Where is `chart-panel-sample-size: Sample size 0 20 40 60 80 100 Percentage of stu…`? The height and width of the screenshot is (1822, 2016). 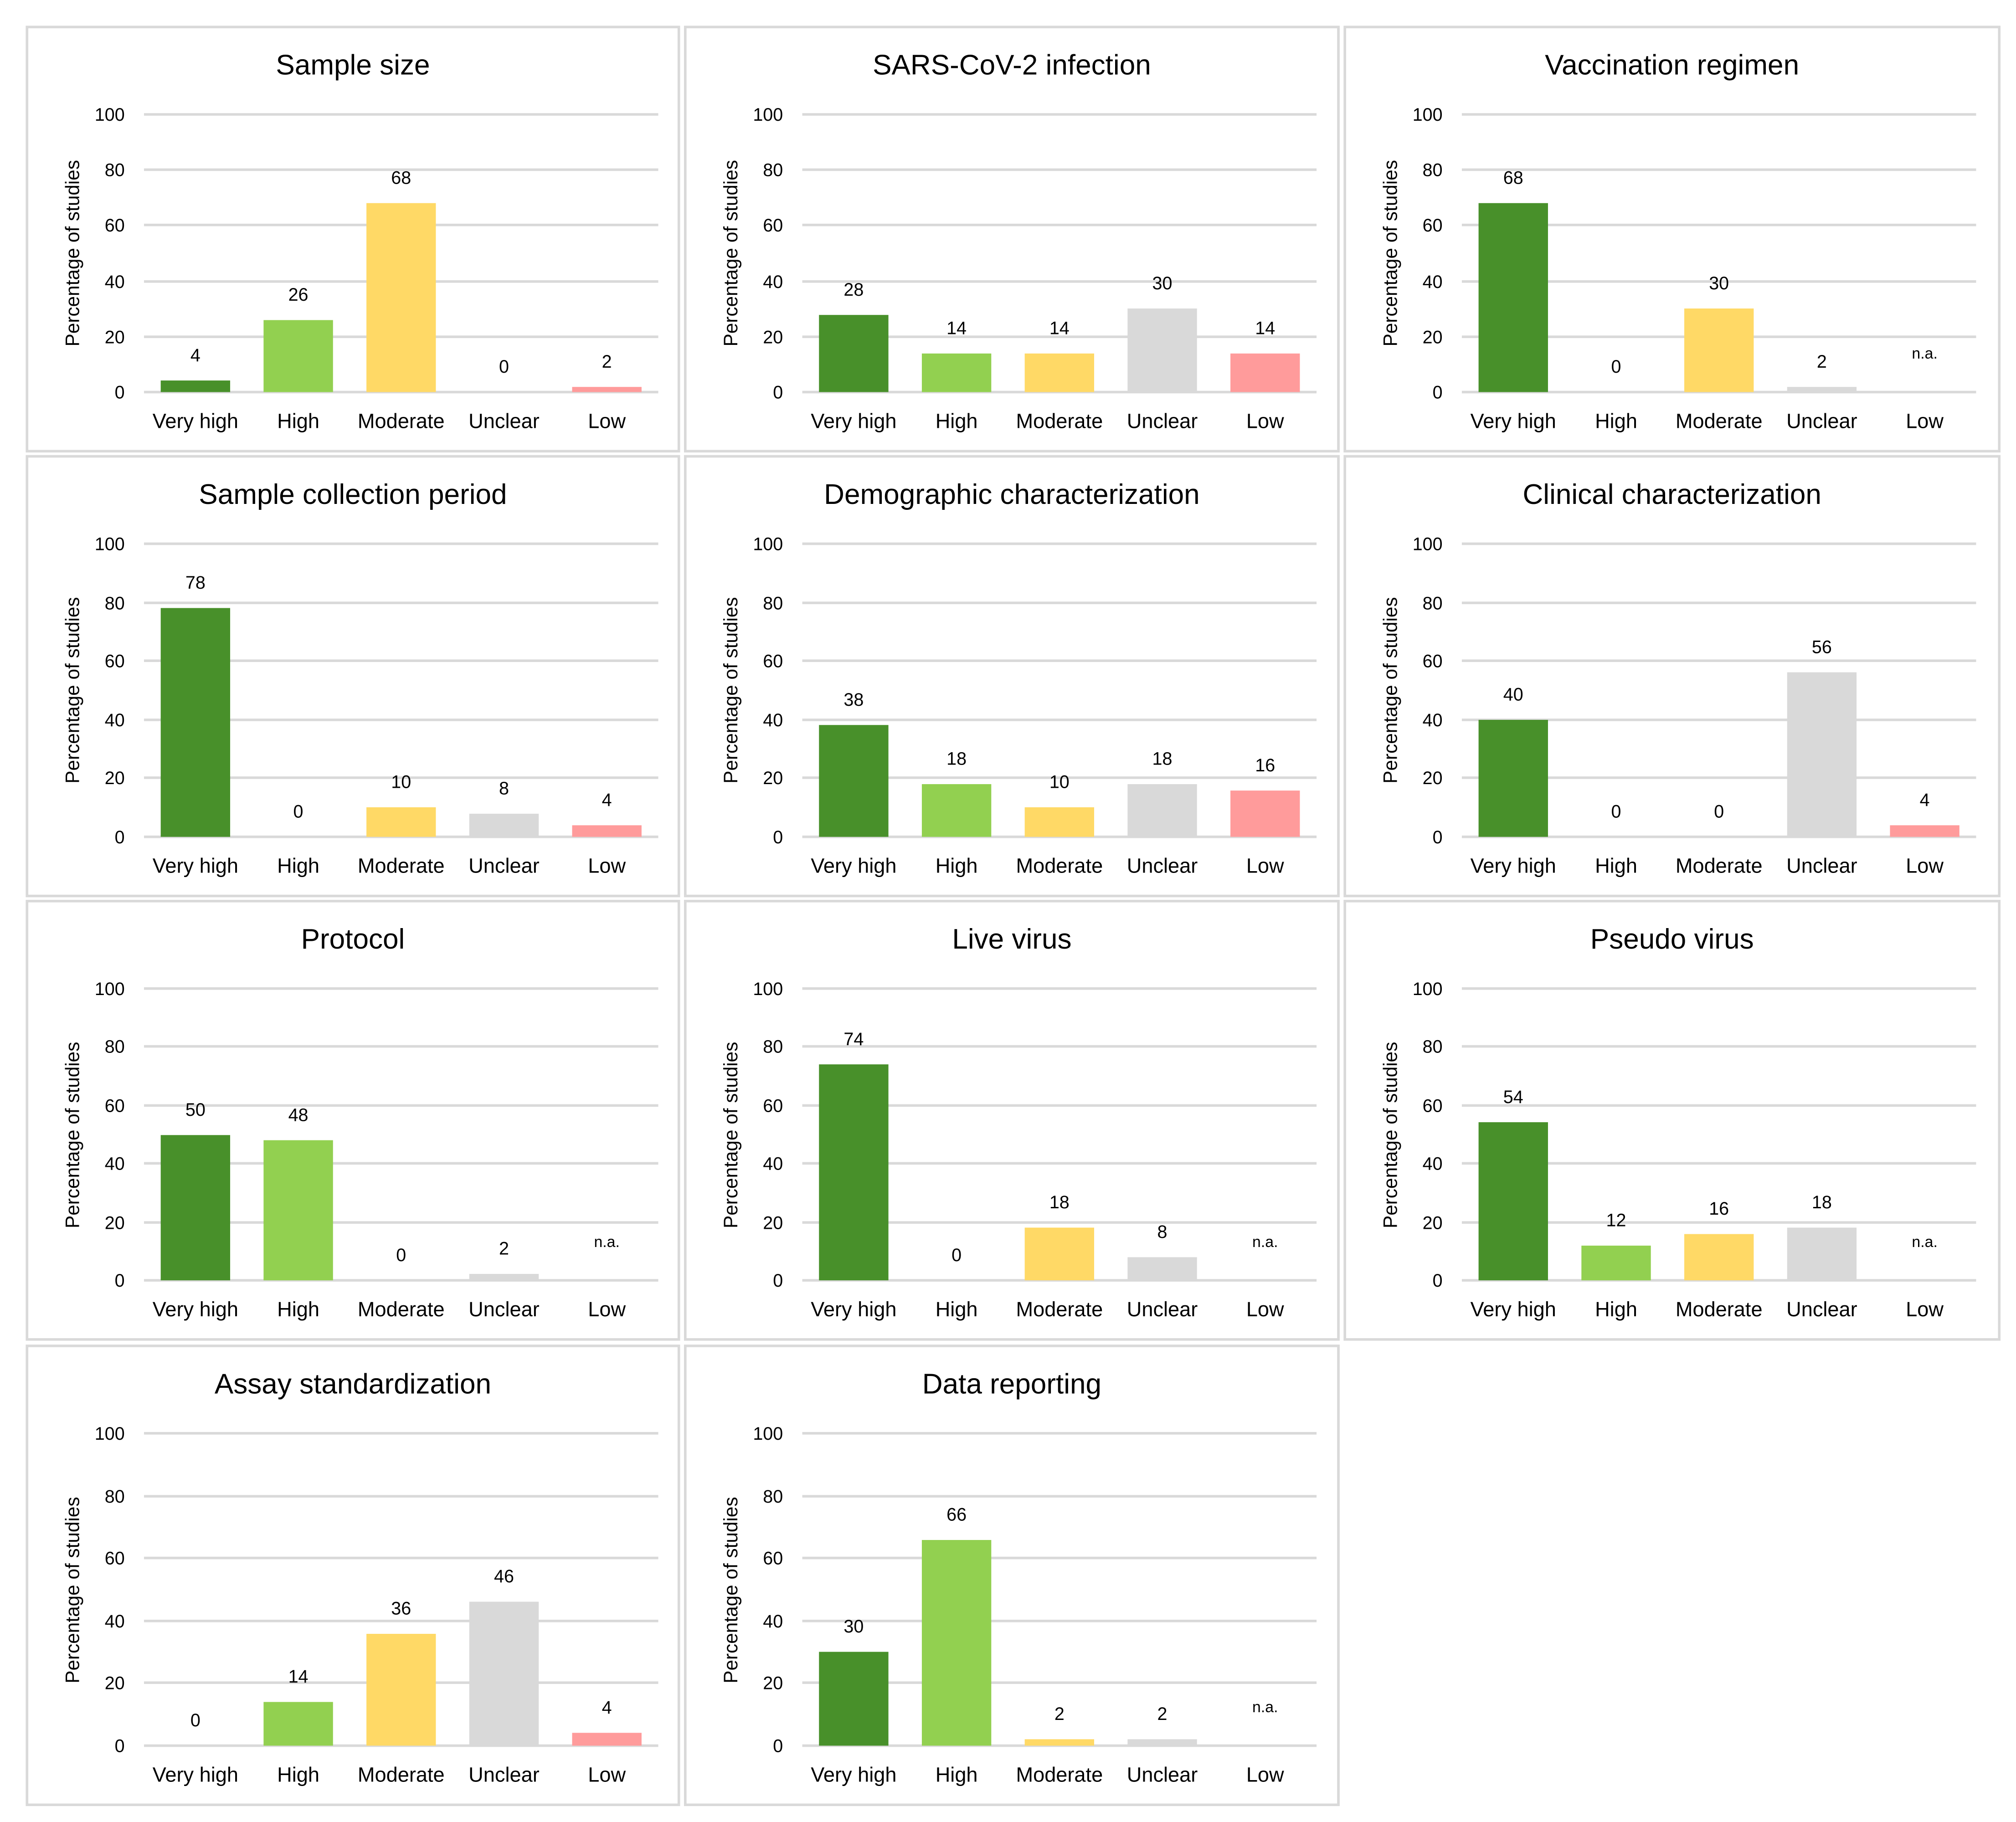
chart-panel-sample-size: Sample size 0 20 40 60 80 100 Percentage of stu… is located at coordinates (353, 239).